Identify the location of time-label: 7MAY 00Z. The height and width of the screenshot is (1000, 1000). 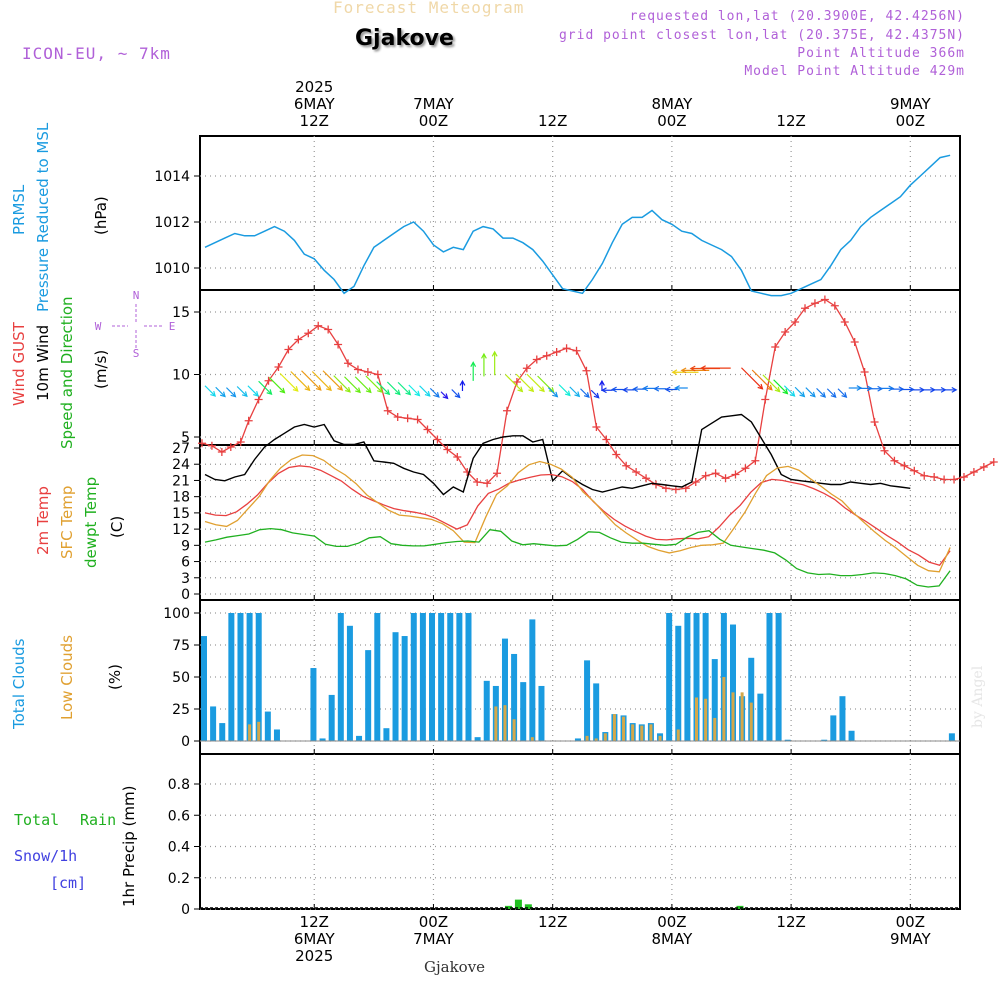
(433, 113).